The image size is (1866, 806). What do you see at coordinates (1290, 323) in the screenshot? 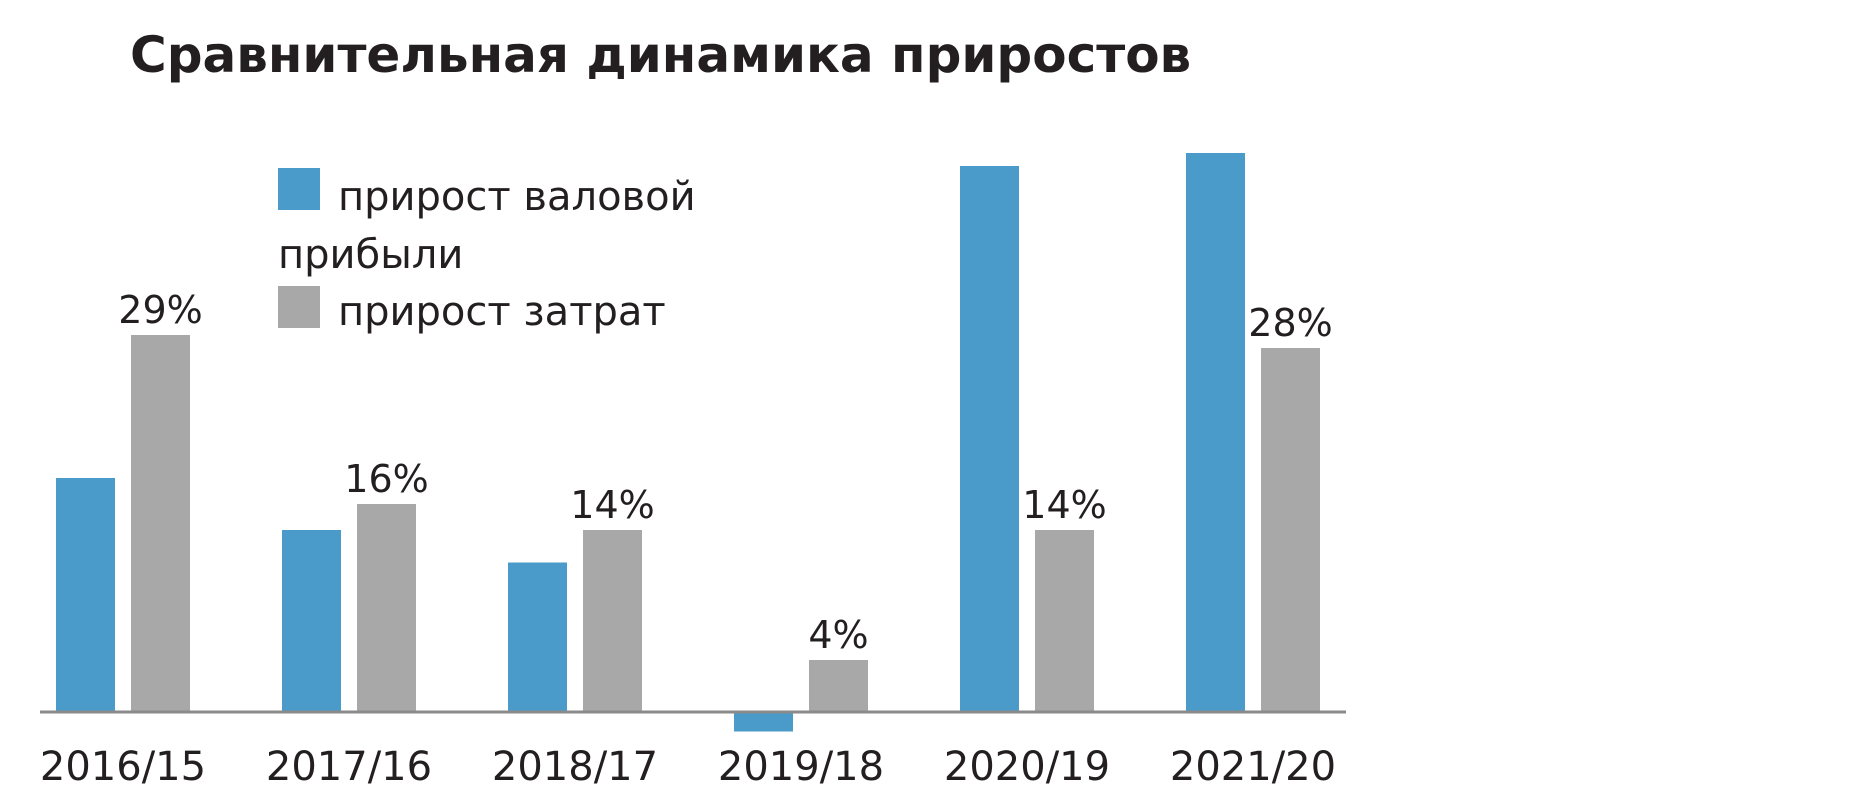
I see `data-label-costs-2021-20: 28%` at bounding box center [1290, 323].